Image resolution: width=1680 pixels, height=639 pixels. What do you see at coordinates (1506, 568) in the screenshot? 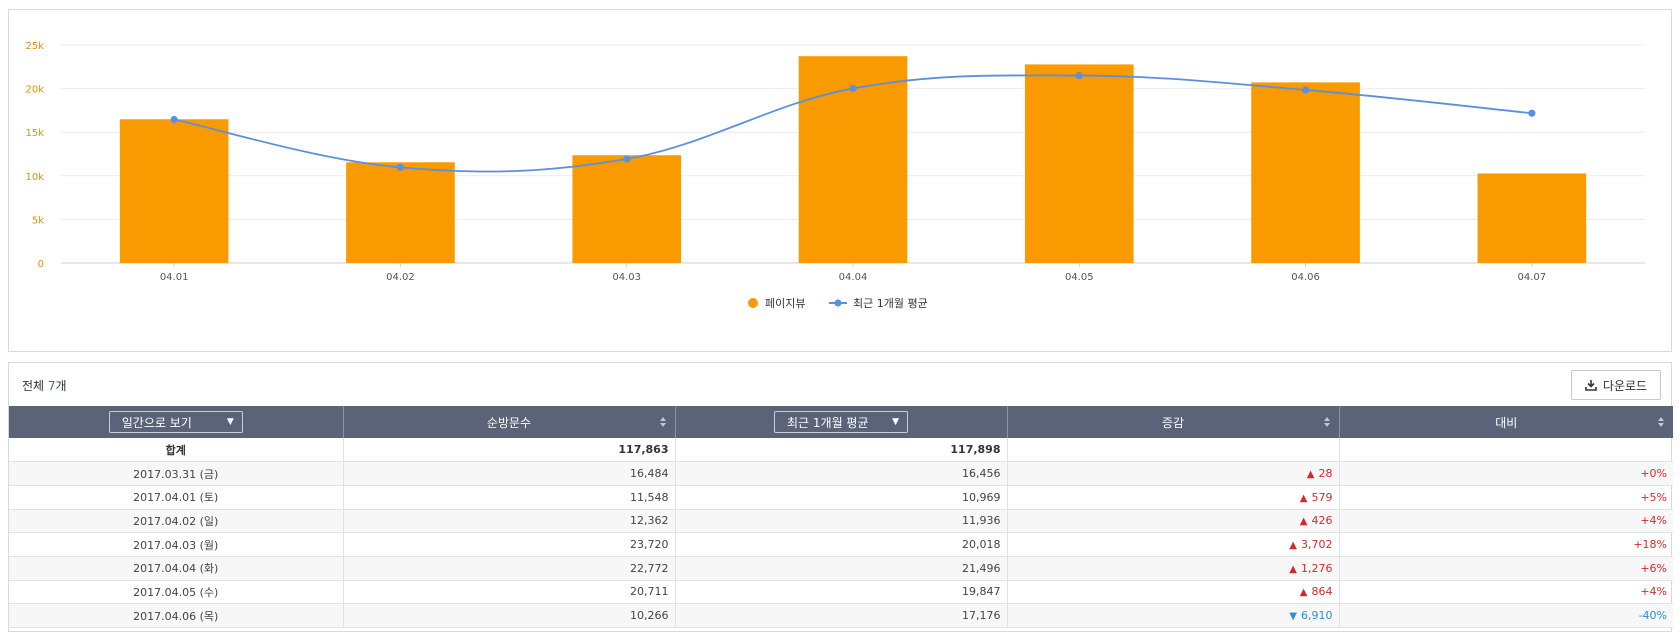
I see `row-ratio: +6%` at bounding box center [1506, 568].